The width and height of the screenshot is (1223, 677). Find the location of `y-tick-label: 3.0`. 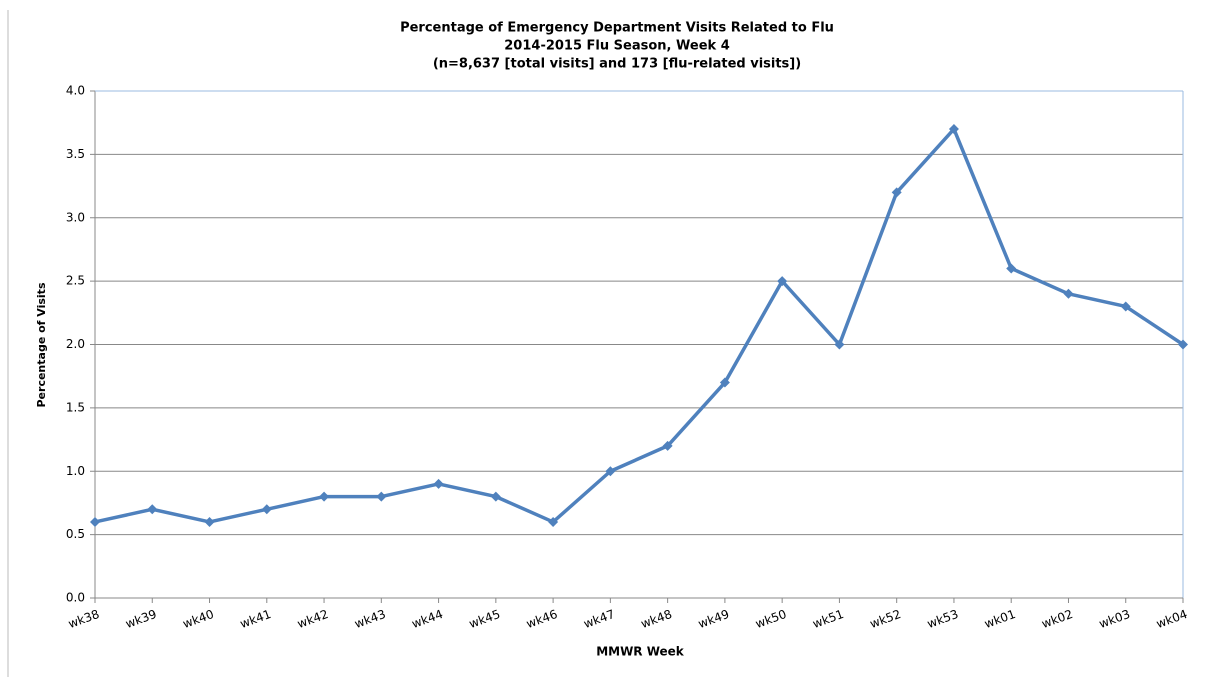

y-tick-label: 3.0 is located at coordinates (75, 217).